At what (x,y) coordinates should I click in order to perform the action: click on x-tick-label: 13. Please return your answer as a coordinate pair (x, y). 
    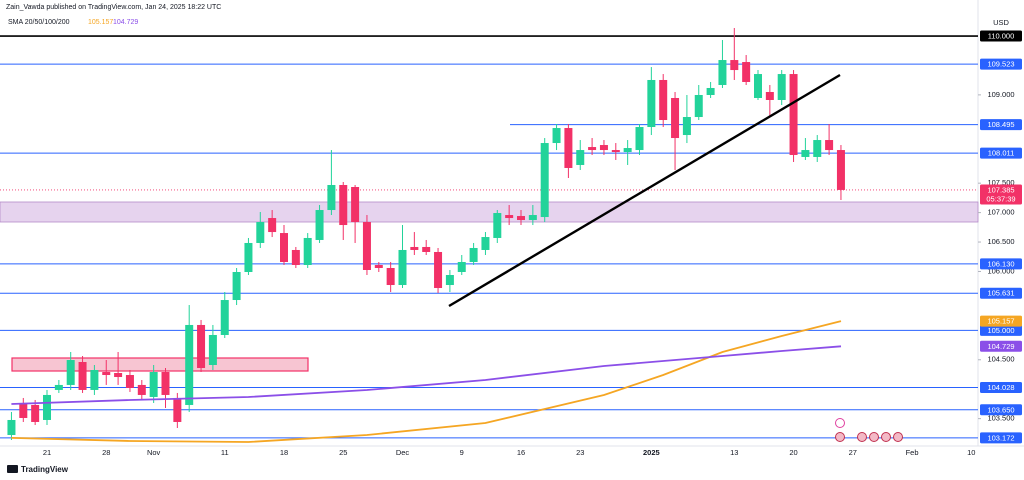
    Looking at the image, I should click on (734, 452).